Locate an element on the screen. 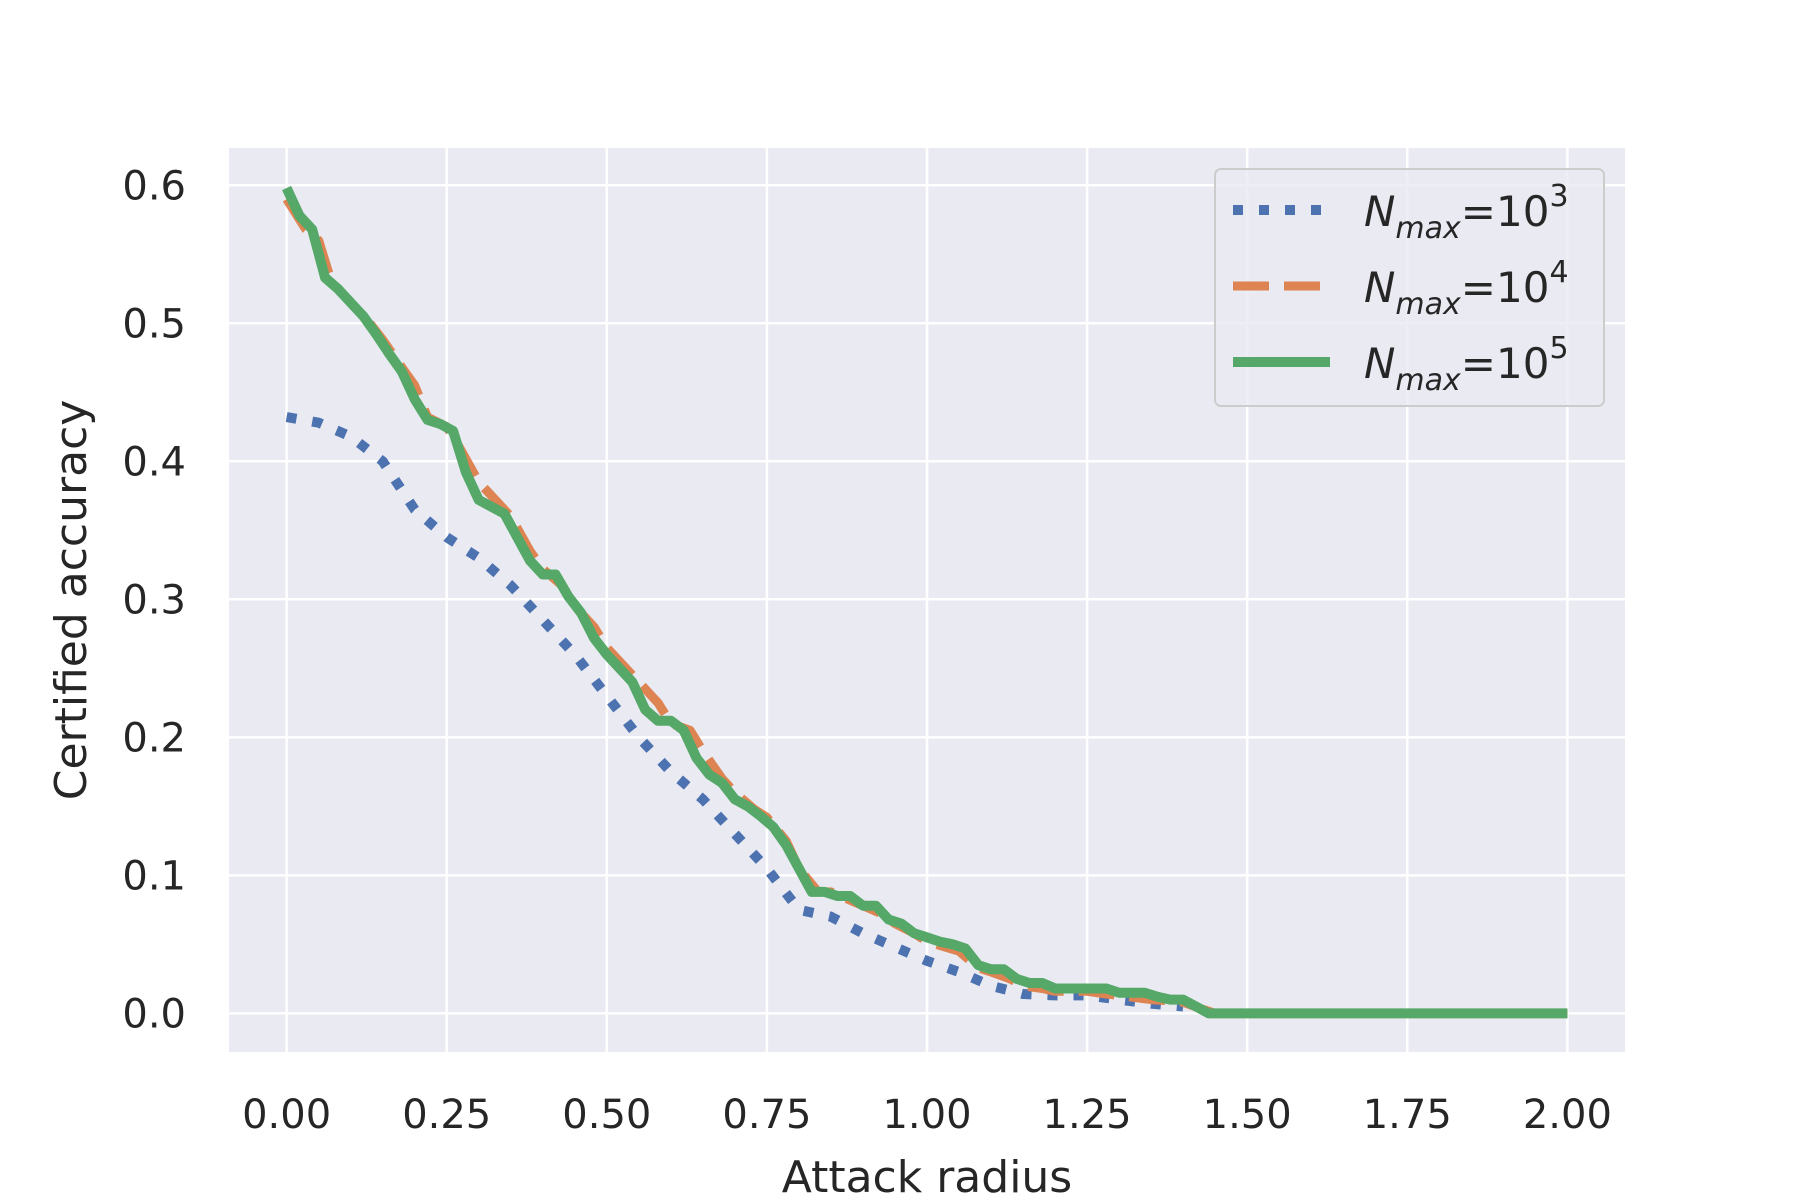  legend-label: Nmax=105 is located at coordinates (1466, 364).